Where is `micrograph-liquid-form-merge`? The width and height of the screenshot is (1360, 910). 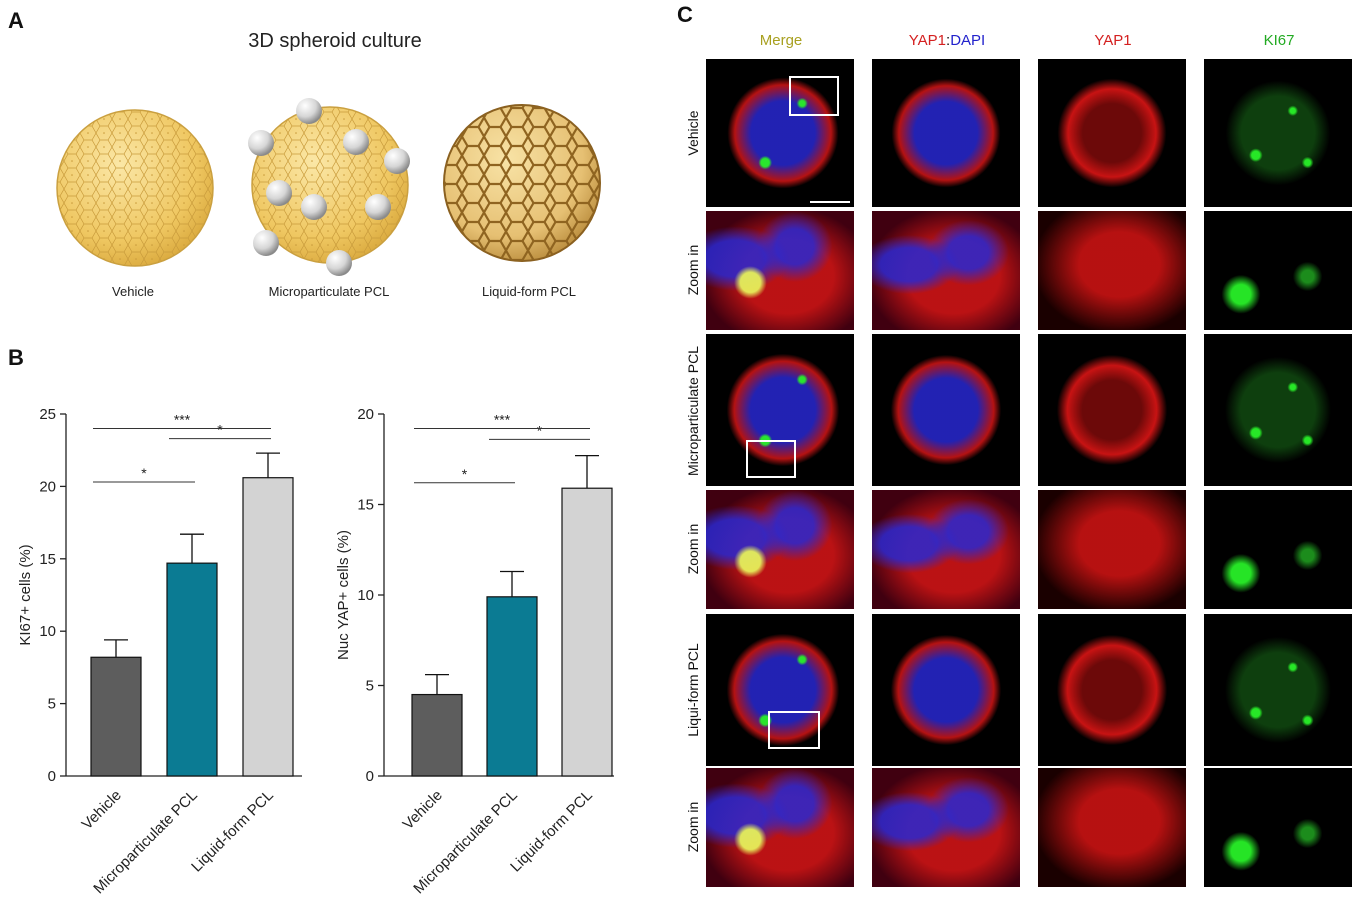
micrograph-liquid-form-merge is located at coordinates (780, 690).